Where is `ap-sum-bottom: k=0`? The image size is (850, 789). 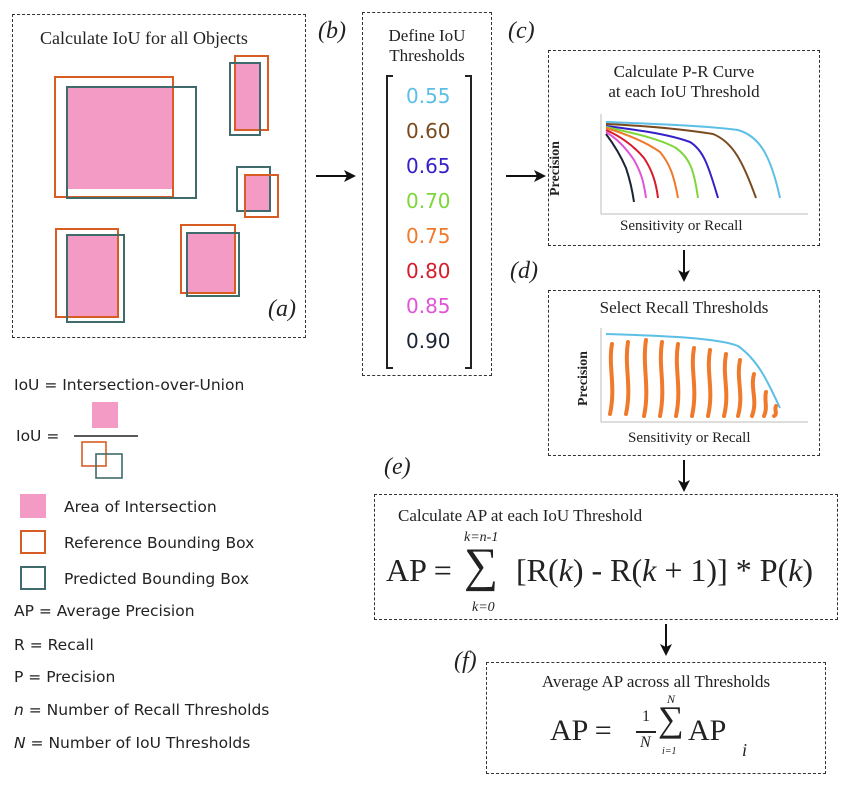
ap-sum-bottom: k=0 is located at coordinates (483, 607).